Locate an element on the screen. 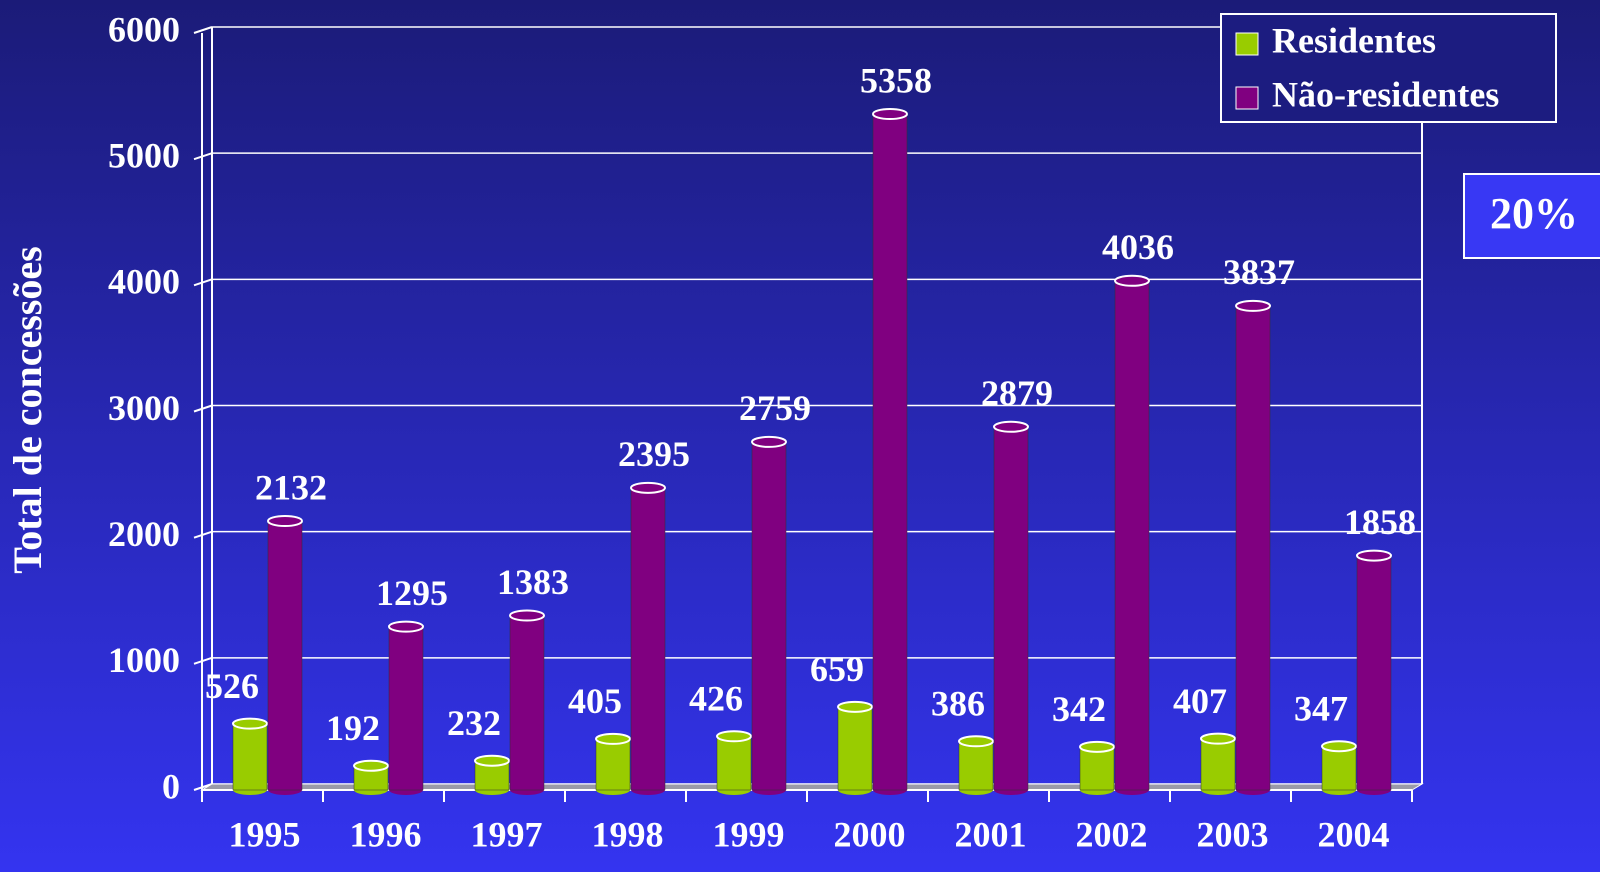 This screenshot has height=872, width=1600. y-tick-label: 2000 is located at coordinates (144, 534).